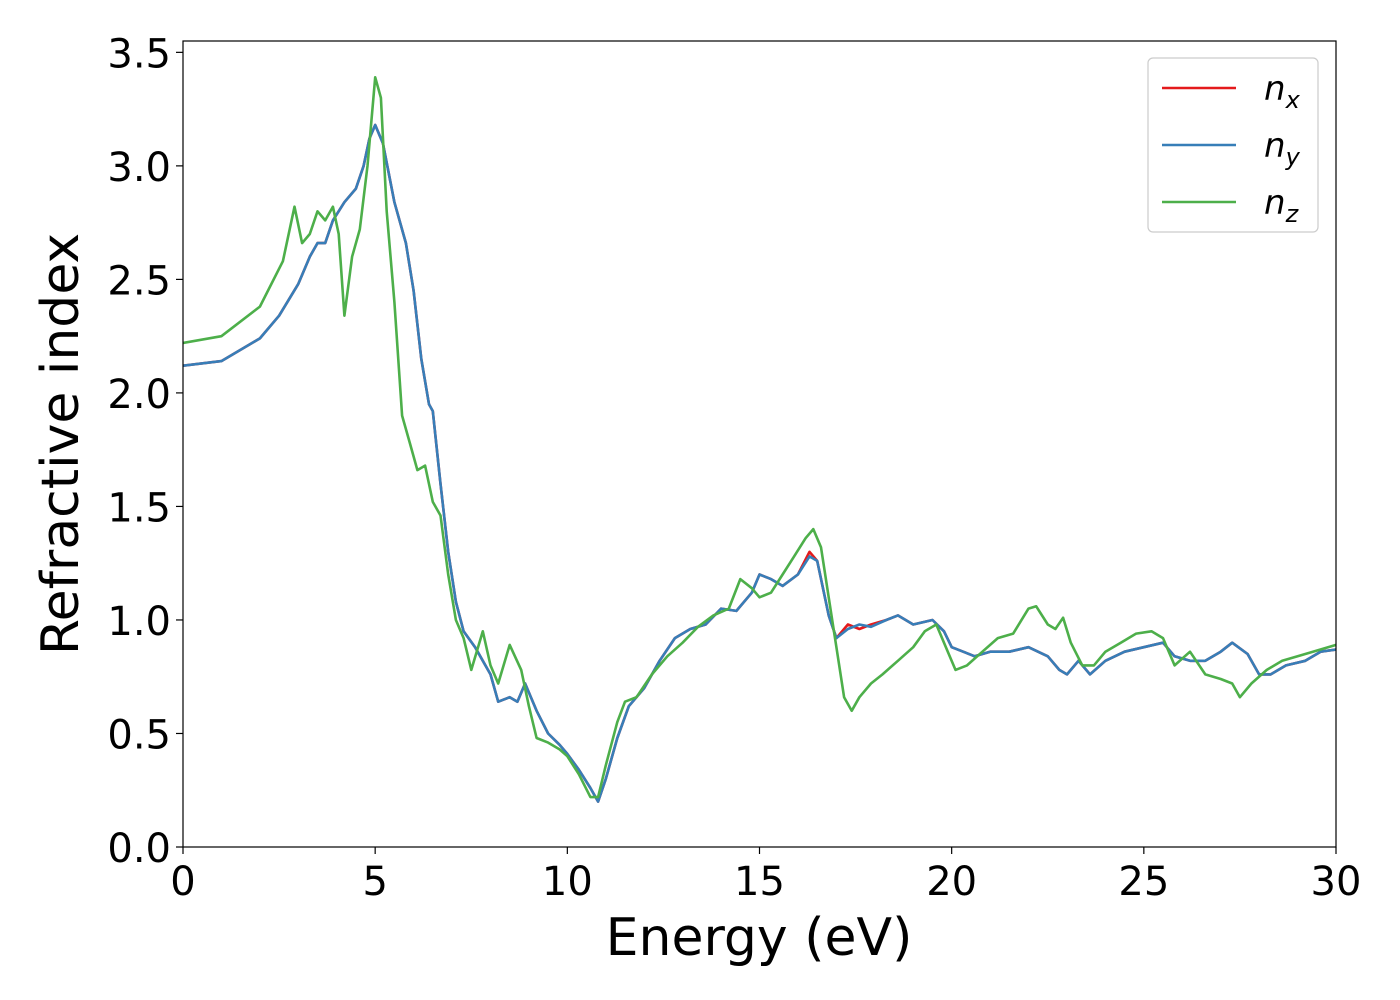  Describe the element at coordinates (139, 622) in the screenshot. I see `y-tick-label: 1.0` at that location.